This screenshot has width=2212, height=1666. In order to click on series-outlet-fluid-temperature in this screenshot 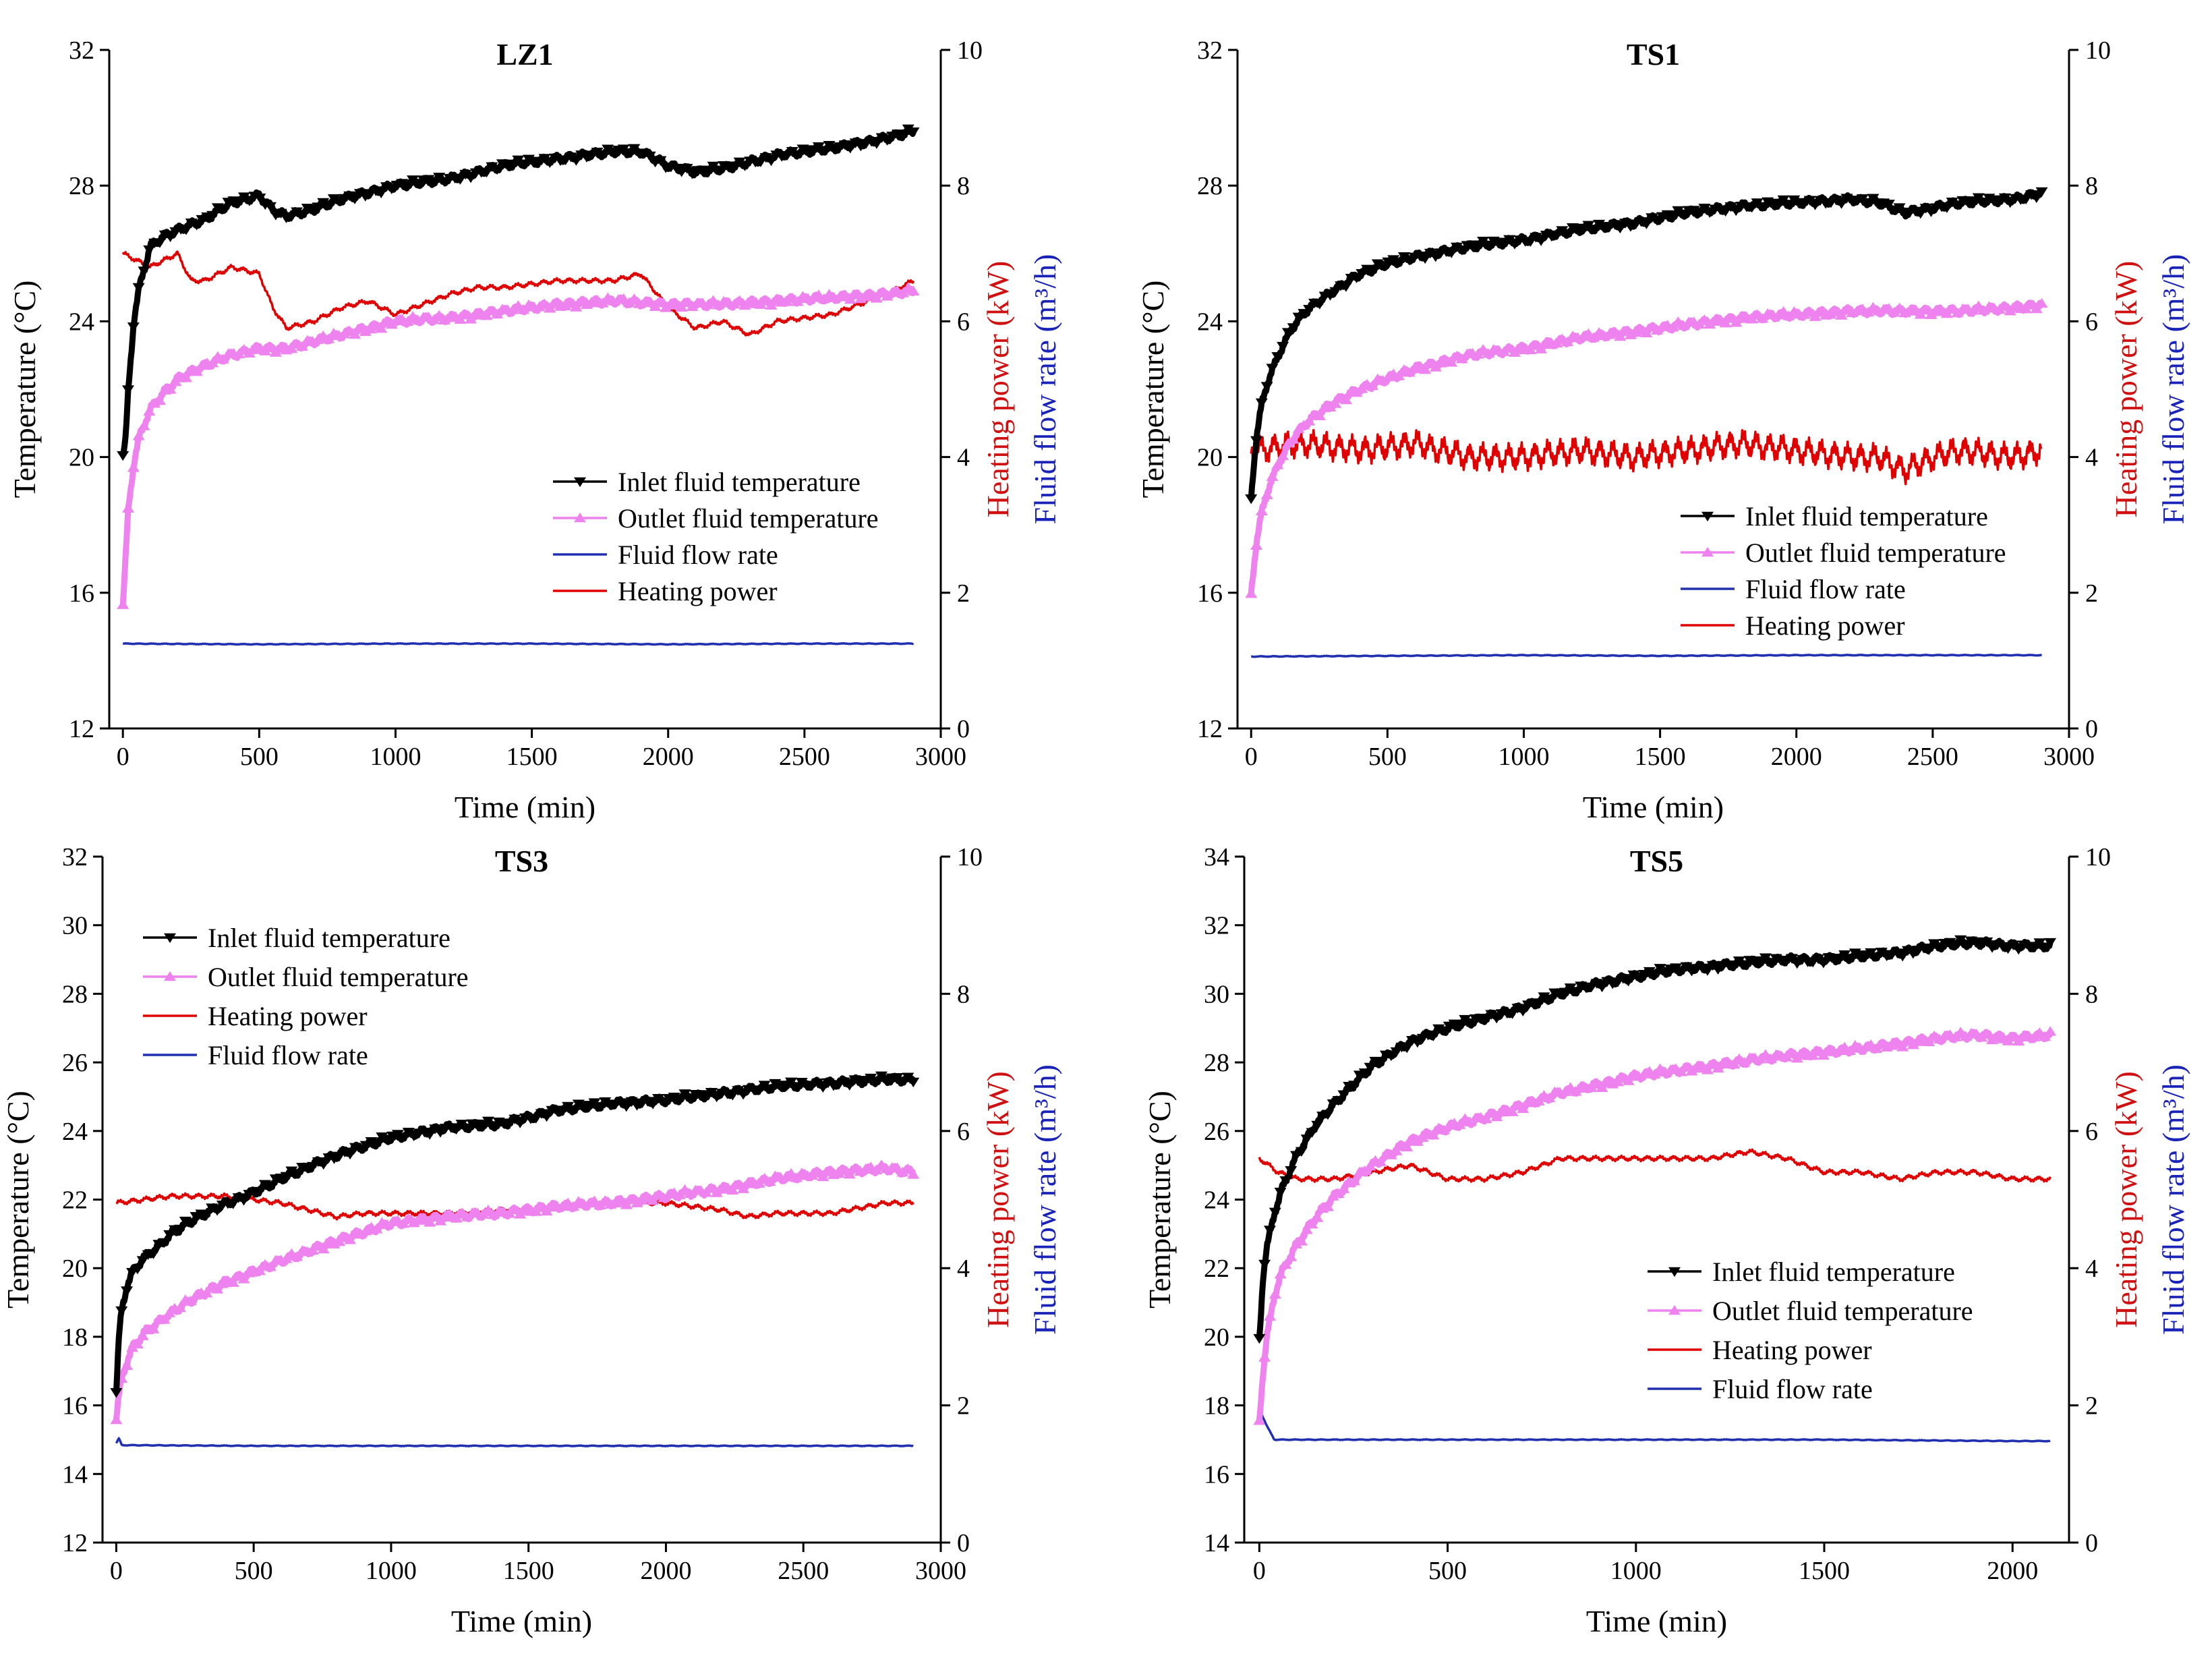, I will do `click(1655, 1225)`.